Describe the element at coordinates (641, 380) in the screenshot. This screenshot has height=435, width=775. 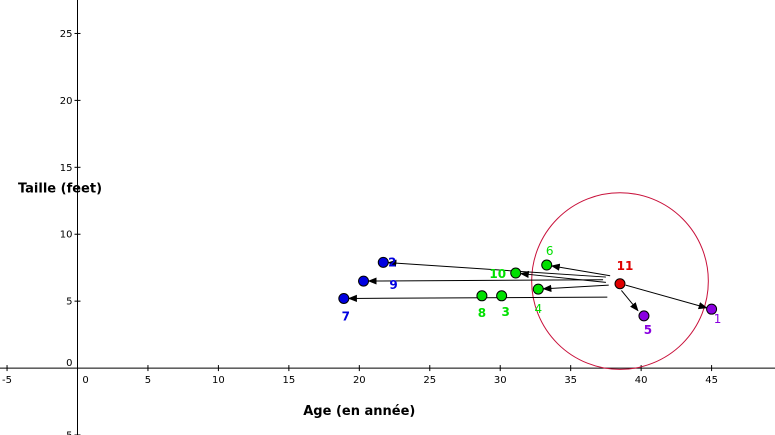
I see `x-tick-label: 40` at that location.